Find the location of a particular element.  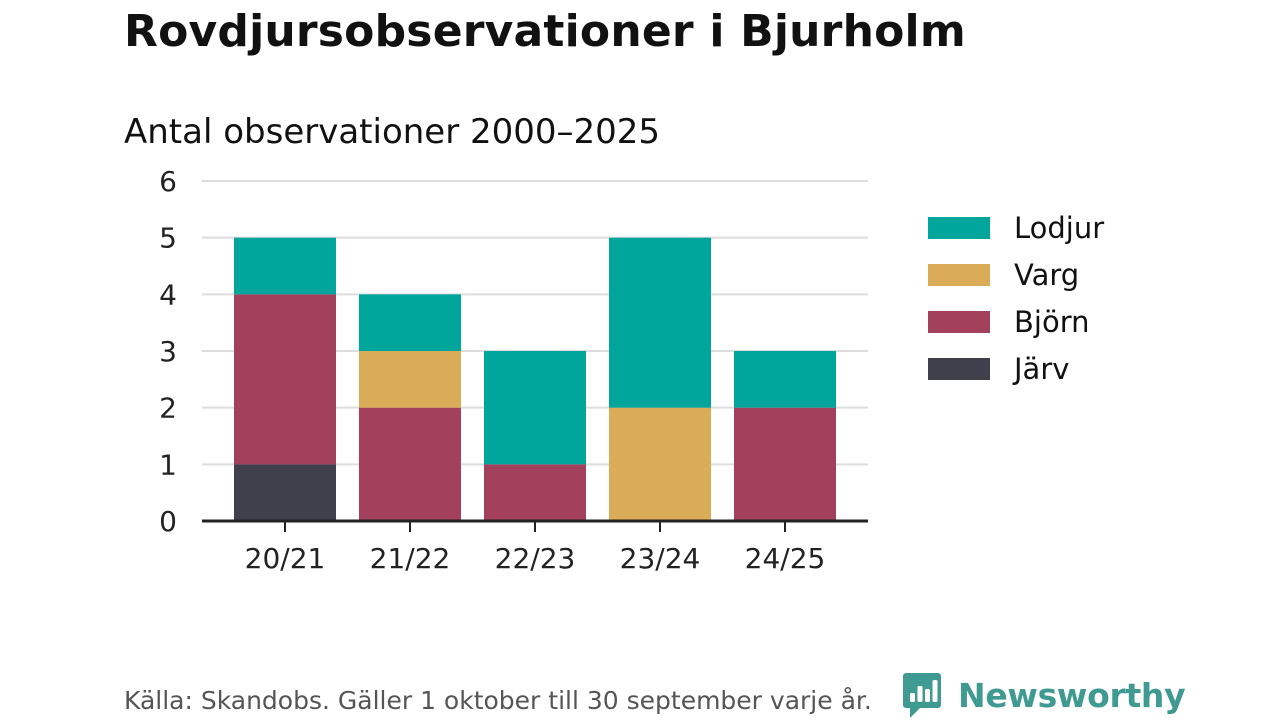

newsworthy-logo-icon is located at coordinates (922, 695).